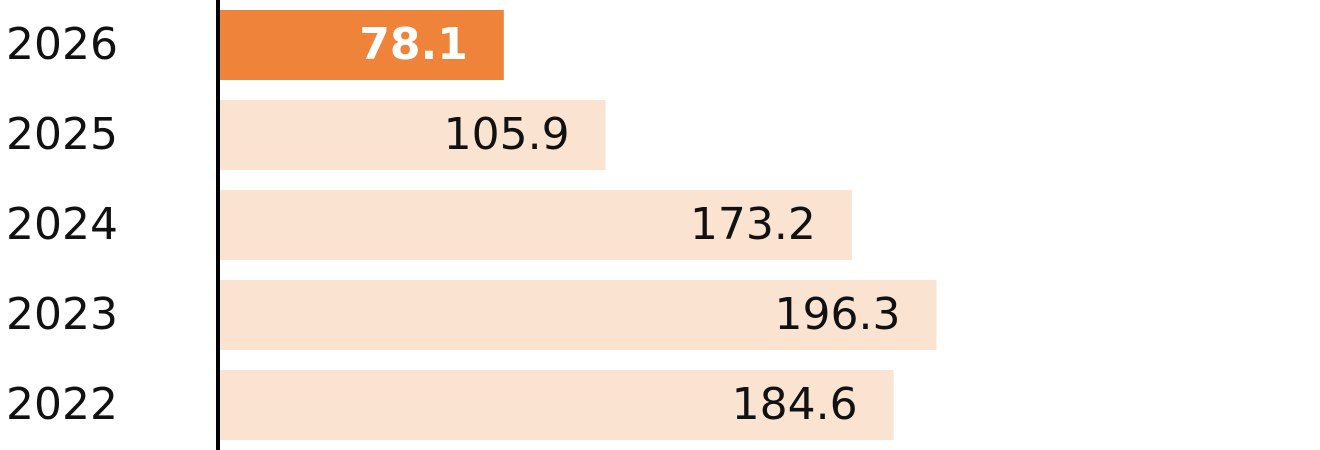 The height and width of the screenshot is (450, 1320). Describe the element at coordinates (62, 134) in the screenshot. I see `category-label: 2025` at that location.